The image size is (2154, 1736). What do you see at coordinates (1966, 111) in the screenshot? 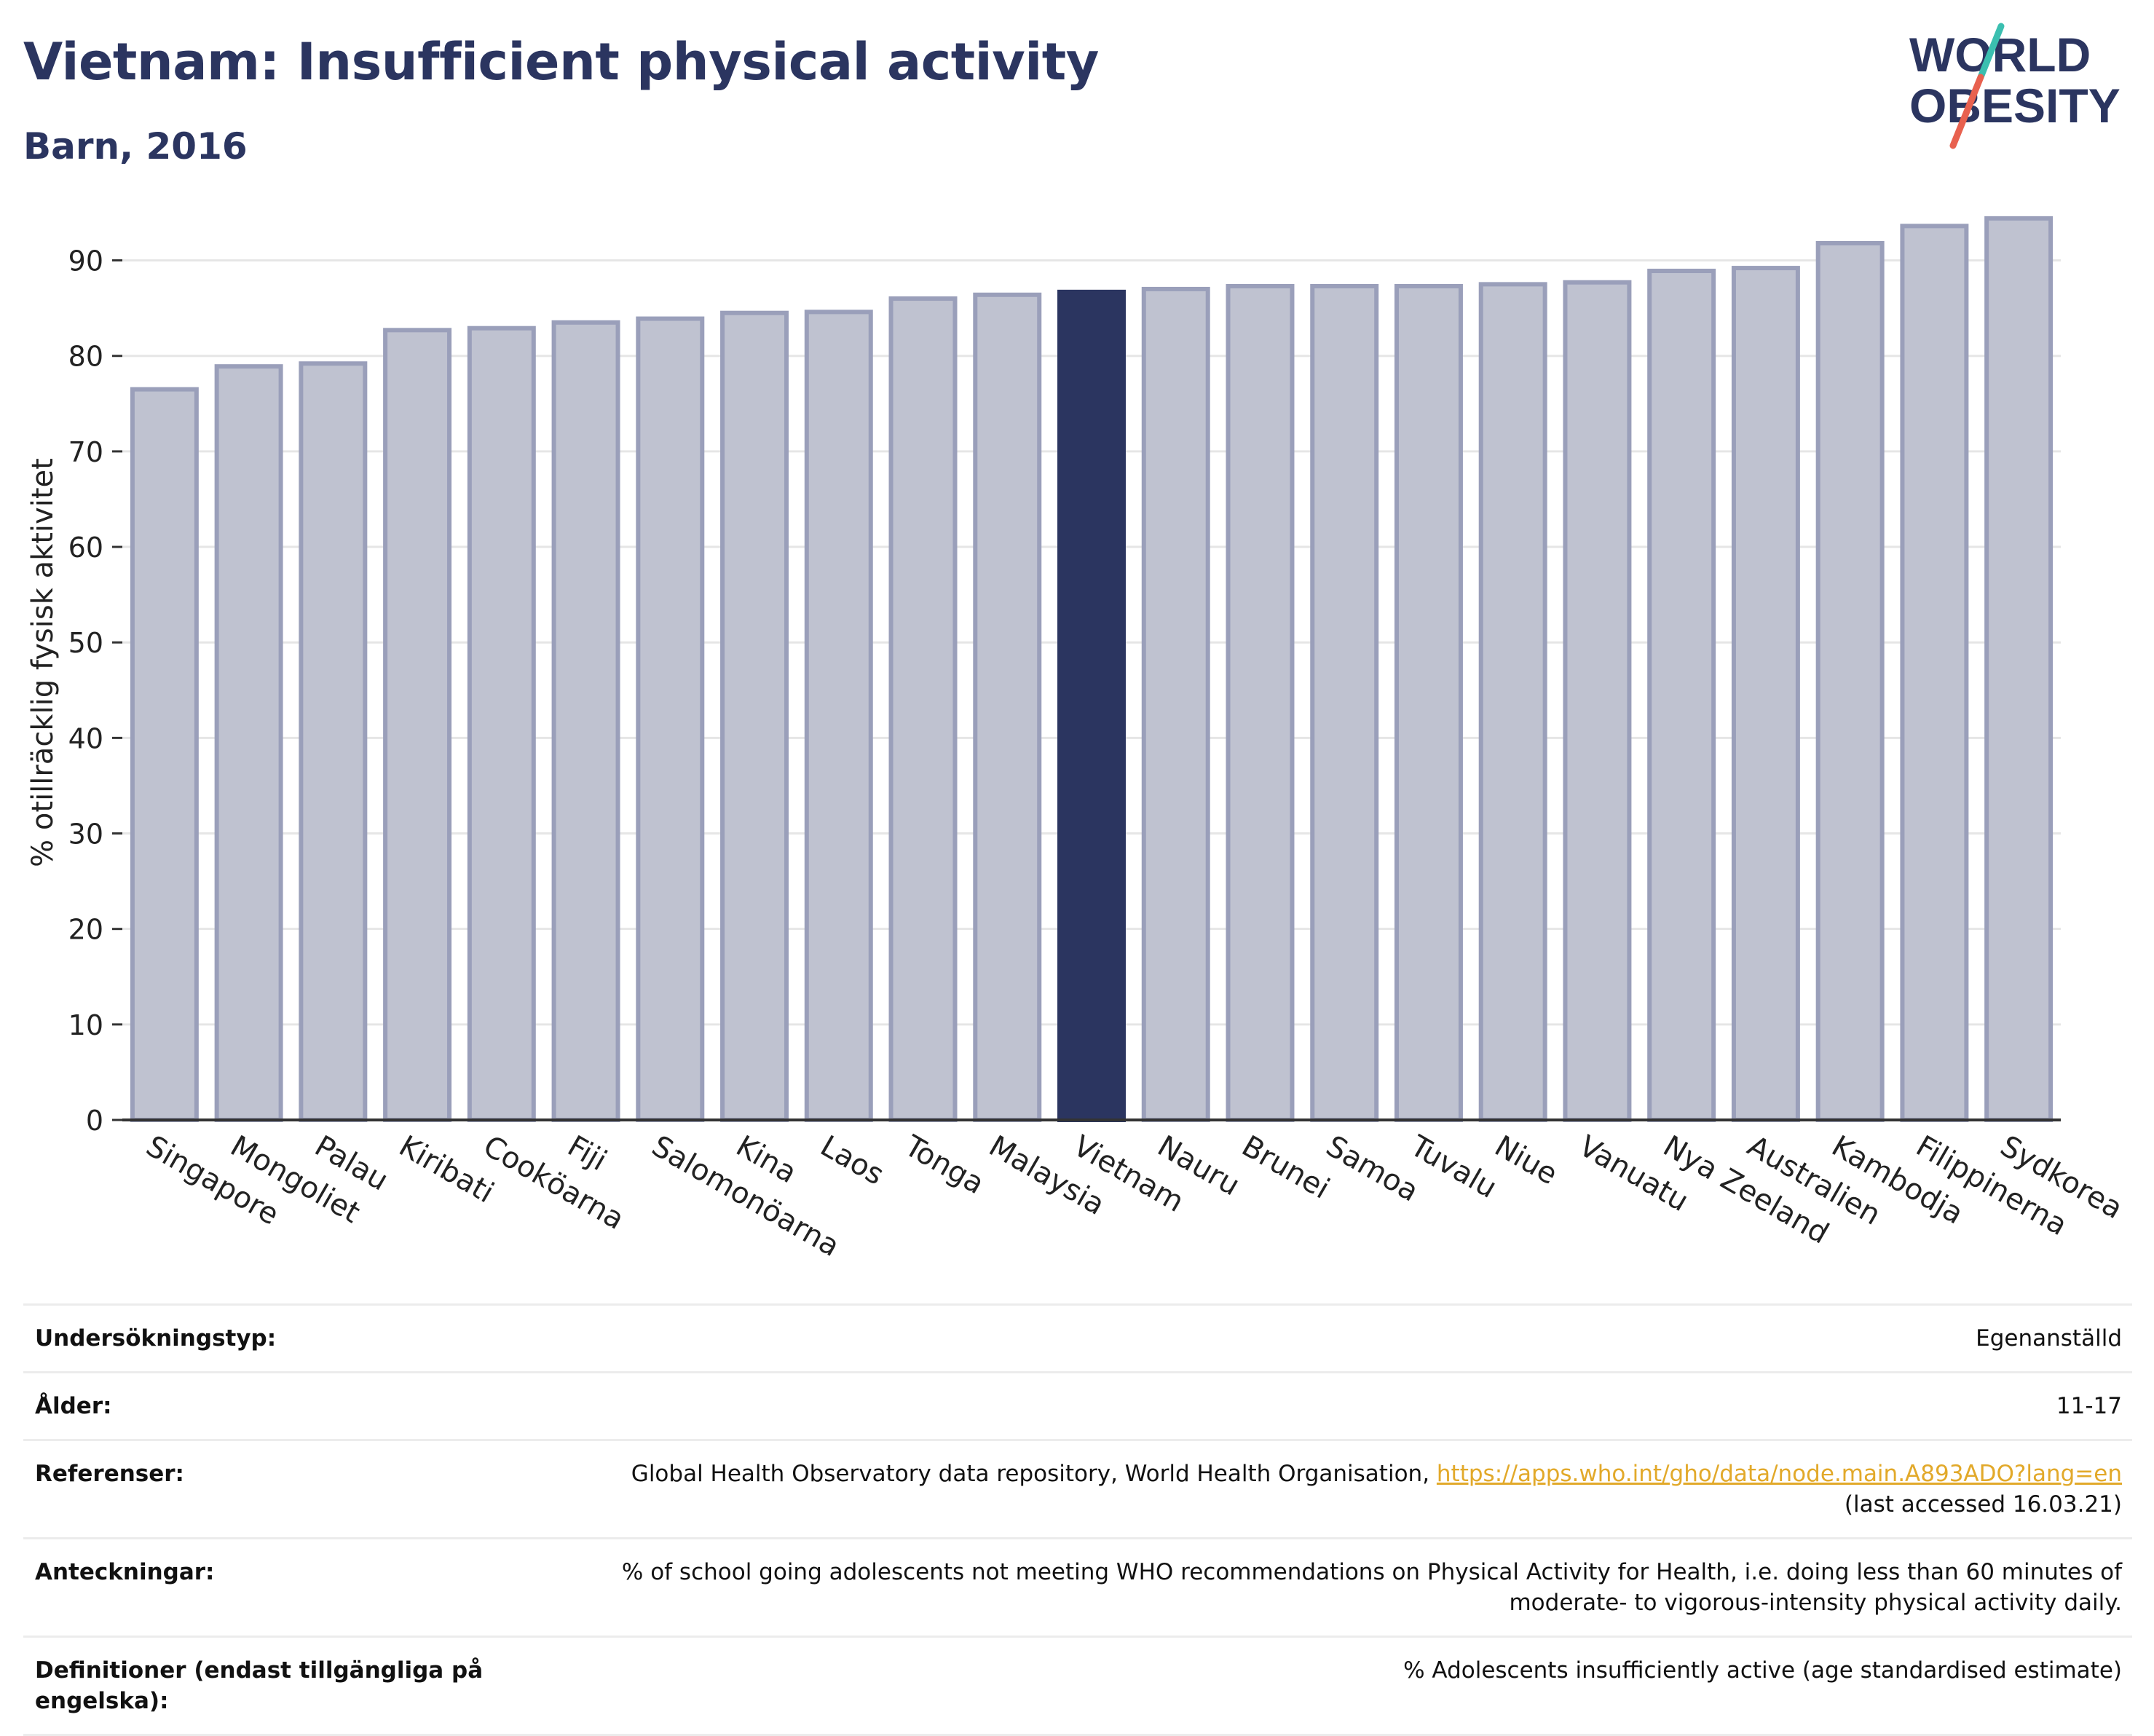
I see `logo-slash-red` at bounding box center [1966, 111].